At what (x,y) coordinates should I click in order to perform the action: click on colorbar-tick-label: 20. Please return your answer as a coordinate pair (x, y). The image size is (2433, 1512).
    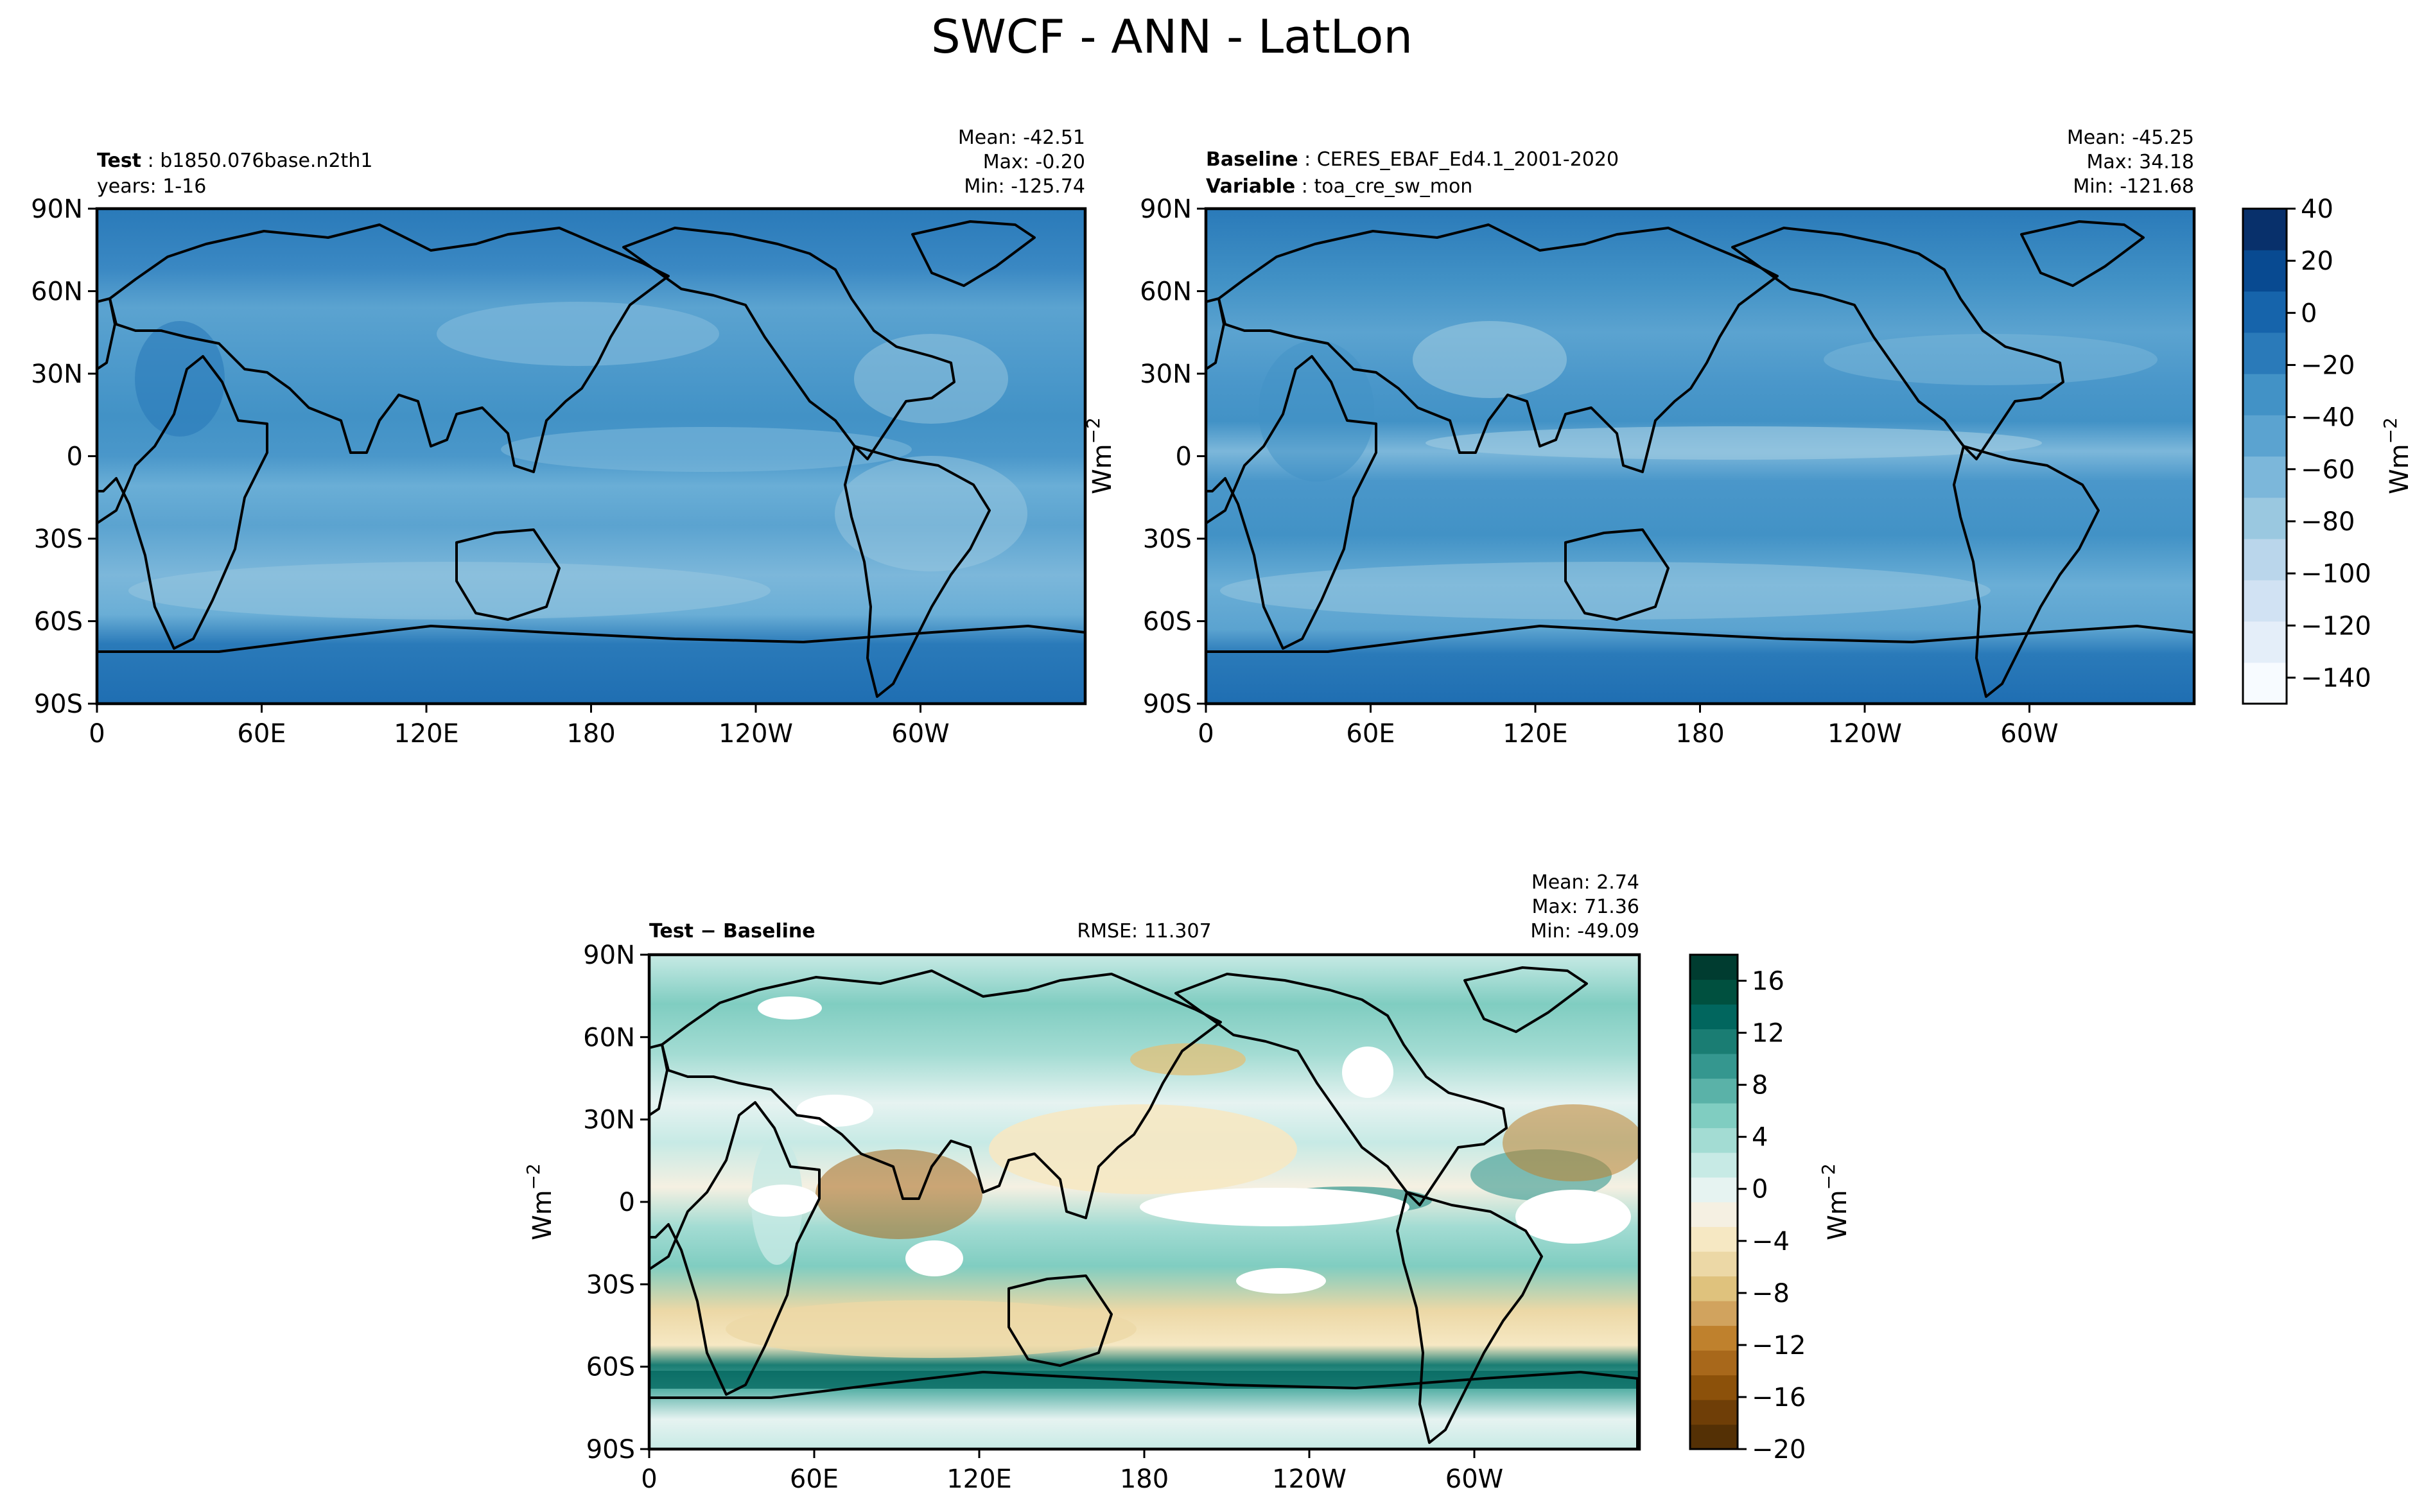
    Looking at the image, I should click on (2317, 261).